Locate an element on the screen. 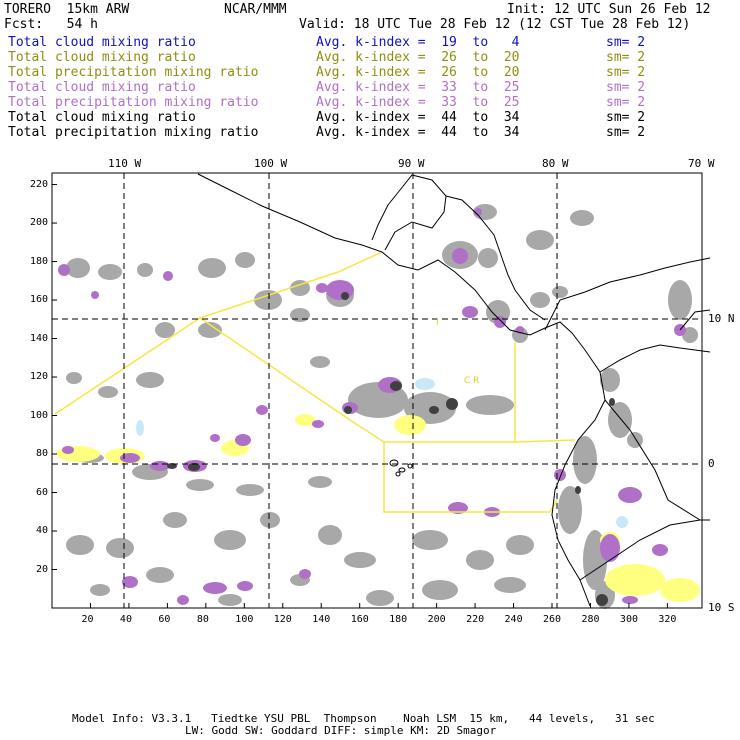 The height and width of the screenshot is (740, 740). y-tick-label: 80 is located at coordinates (41, 454).